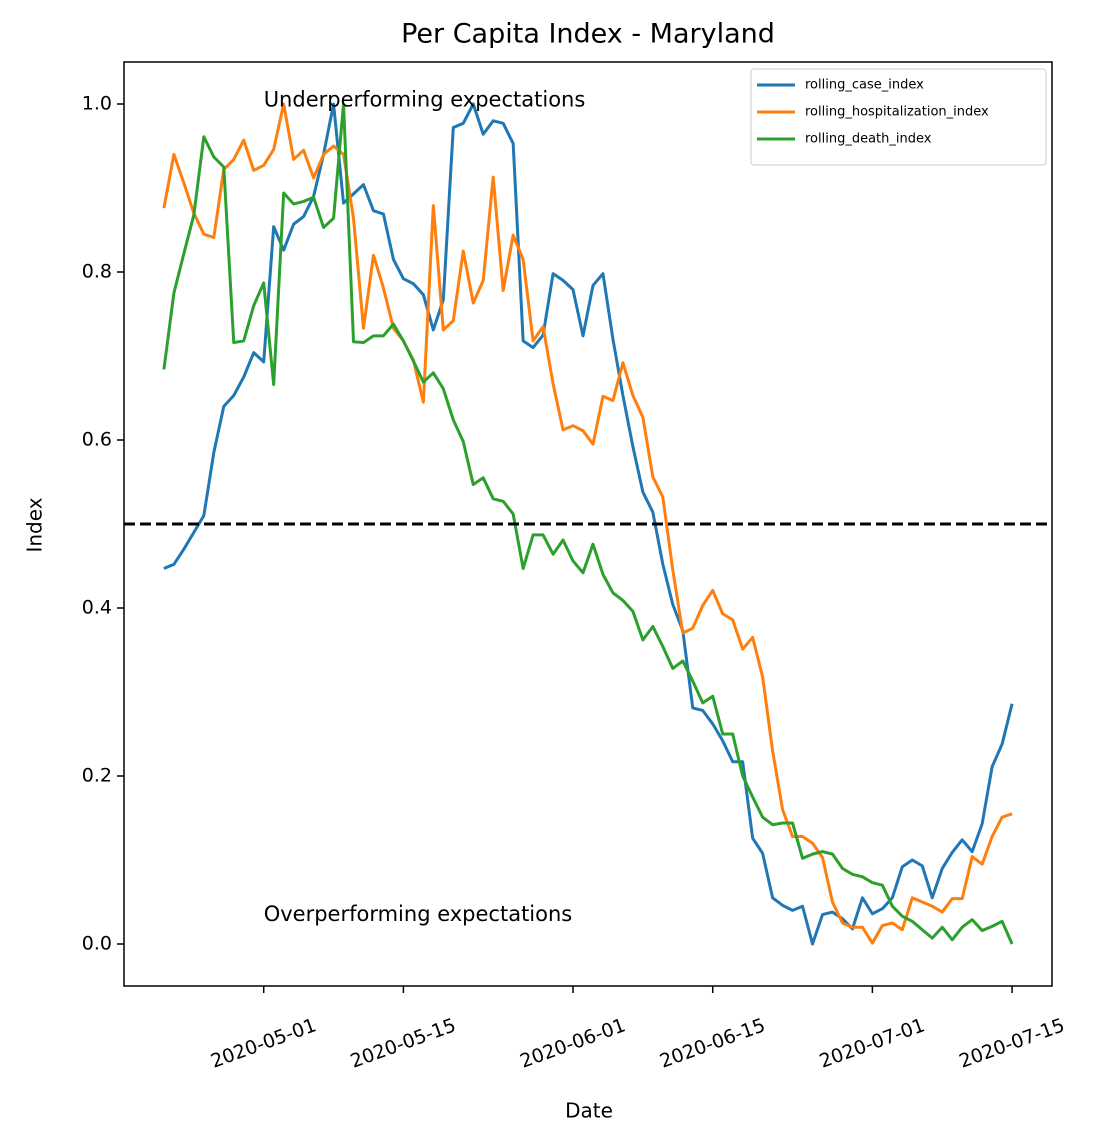 This screenshot has height=1146, width=1111. Describe the element at coordinates (97, 104) in the screenshot. I see `y-tick-label: 1.0` at that location.